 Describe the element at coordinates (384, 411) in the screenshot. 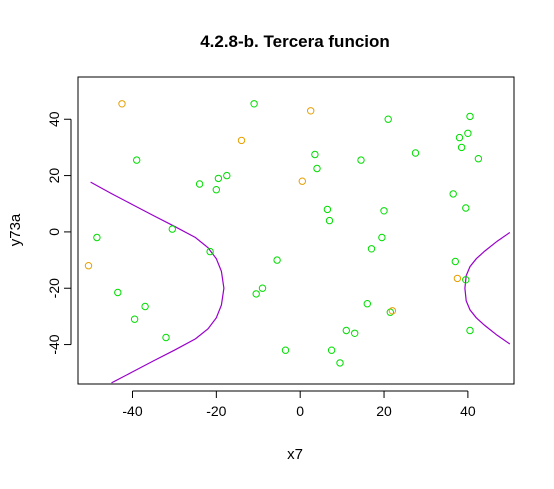

I see `x-tick-label: 20` at that location.